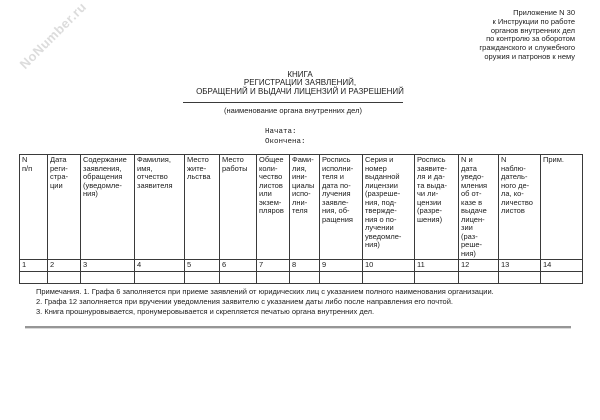  Describe the element at coordinates (64, 207) in the screenshot. I see `col-header: Дата реги- стра- ции` at that location.